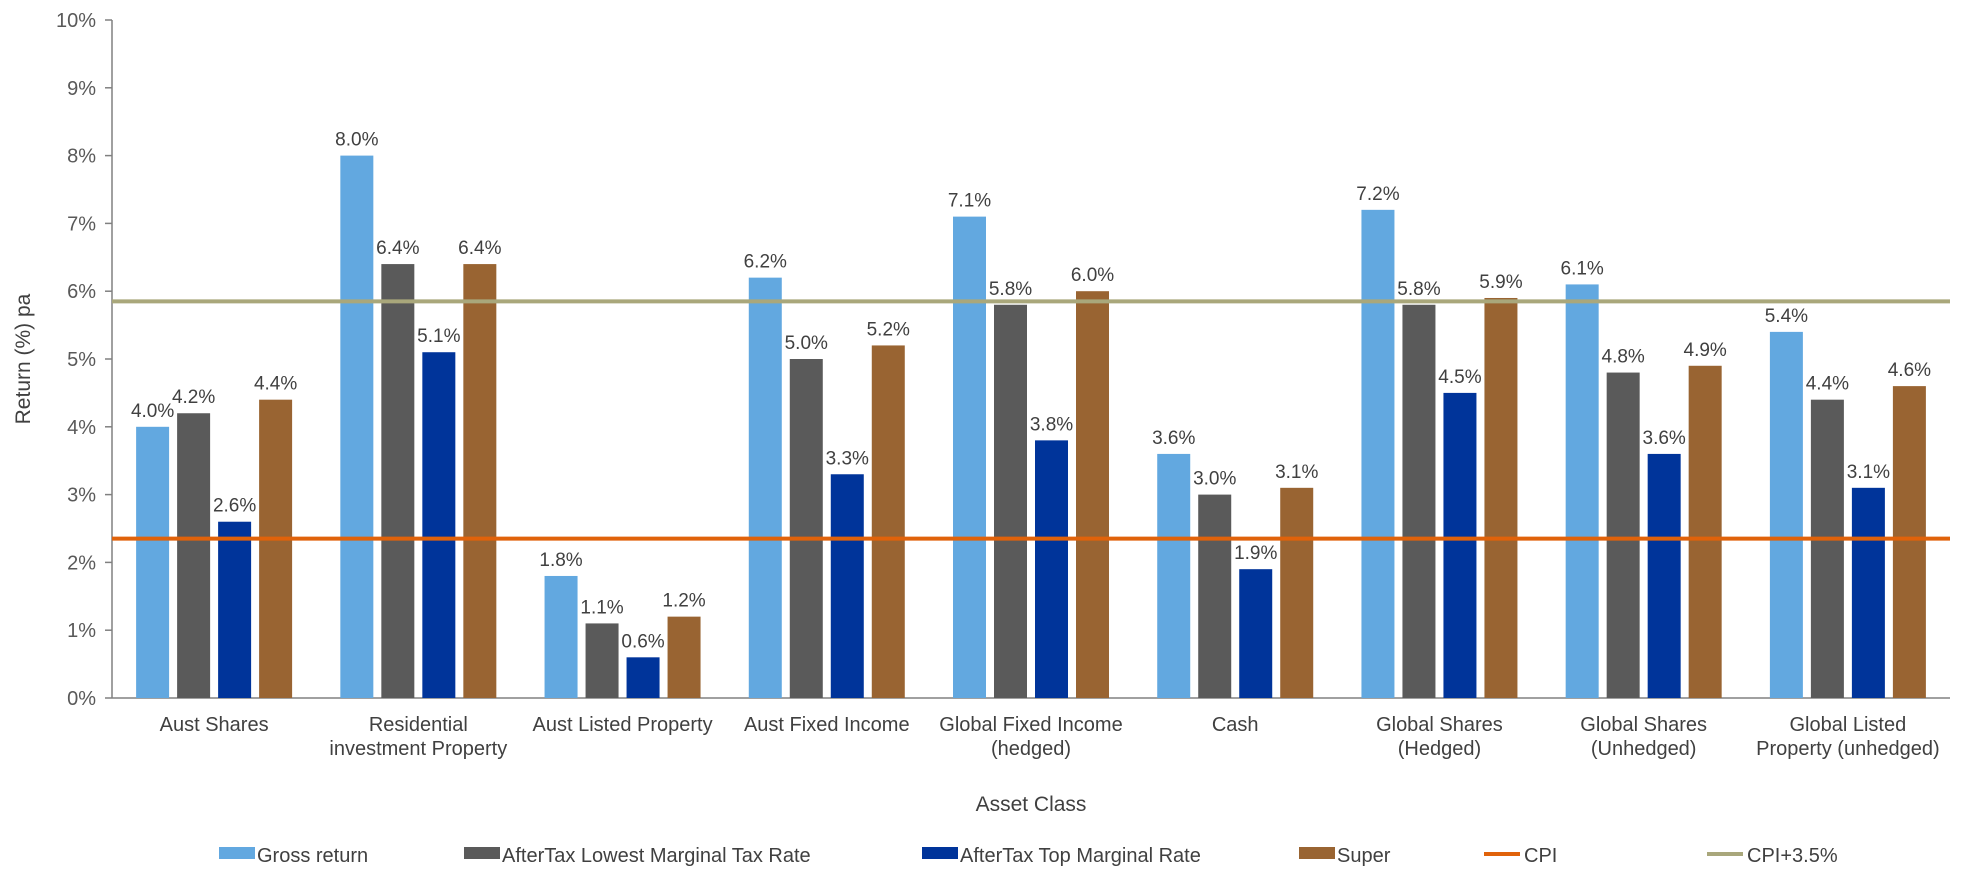 This screenshot has width=1971, height=875. Describe the element at coordinates (81, 292) in the screenshot. I see `y-tick-label: 6%` at that location.